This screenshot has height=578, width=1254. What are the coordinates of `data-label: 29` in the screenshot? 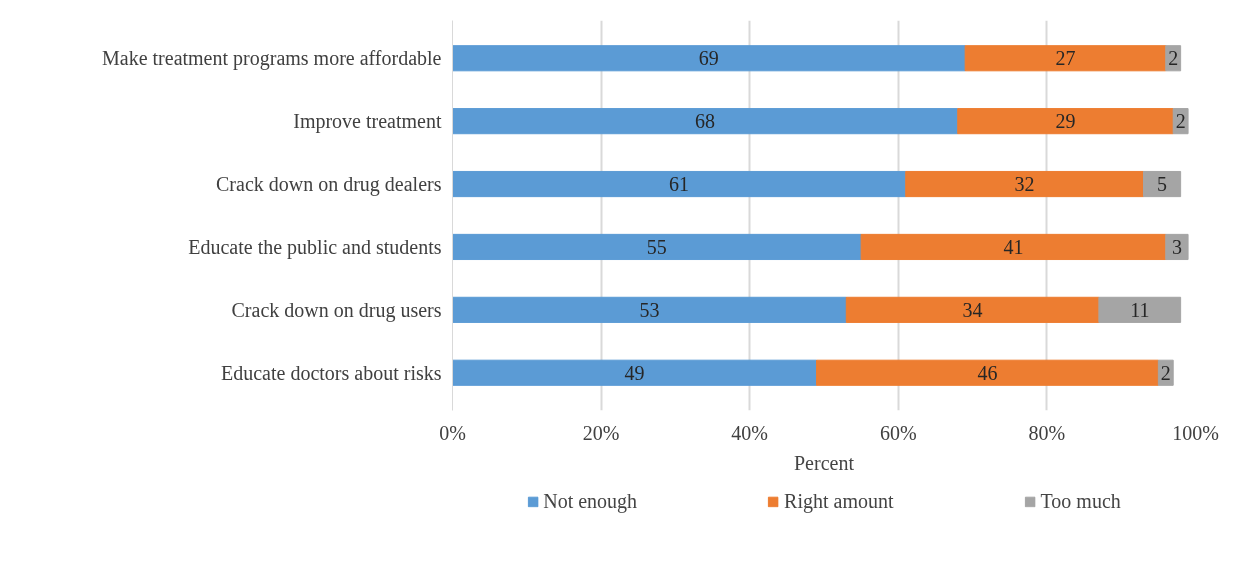 It's located at (1065, 121).